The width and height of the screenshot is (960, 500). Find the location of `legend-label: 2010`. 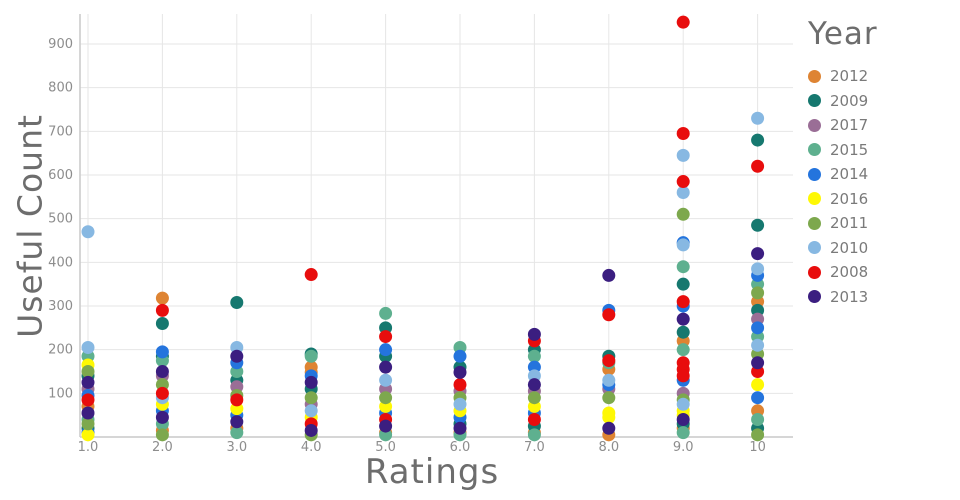

legend-label: 2010 is located at coordinates (849, 247).